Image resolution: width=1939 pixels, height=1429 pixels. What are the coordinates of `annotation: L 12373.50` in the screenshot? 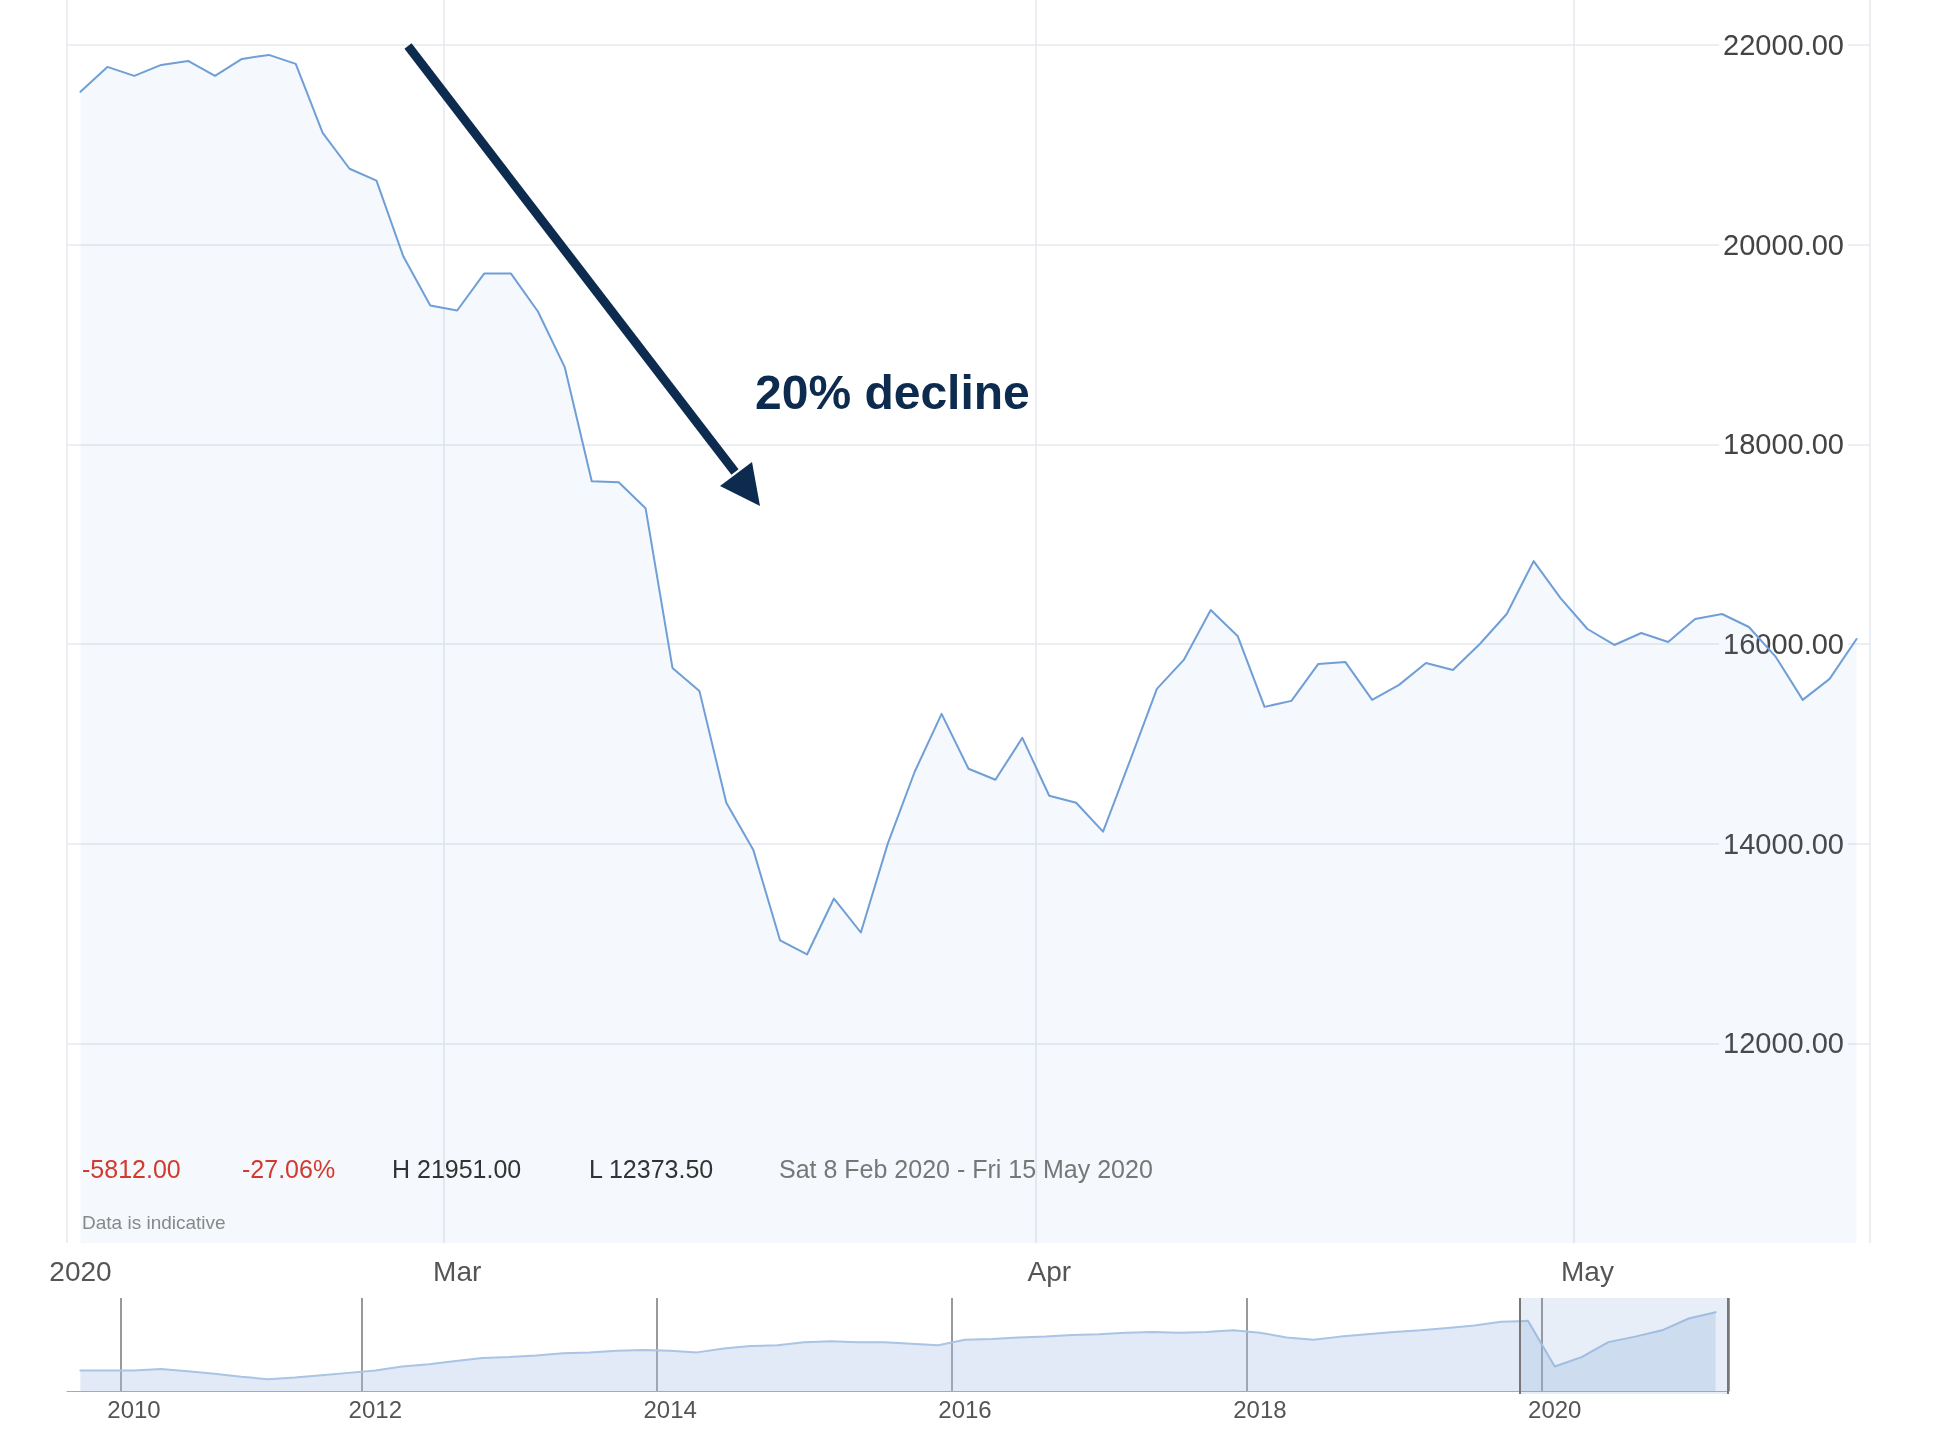 It's located at (651, 1169).